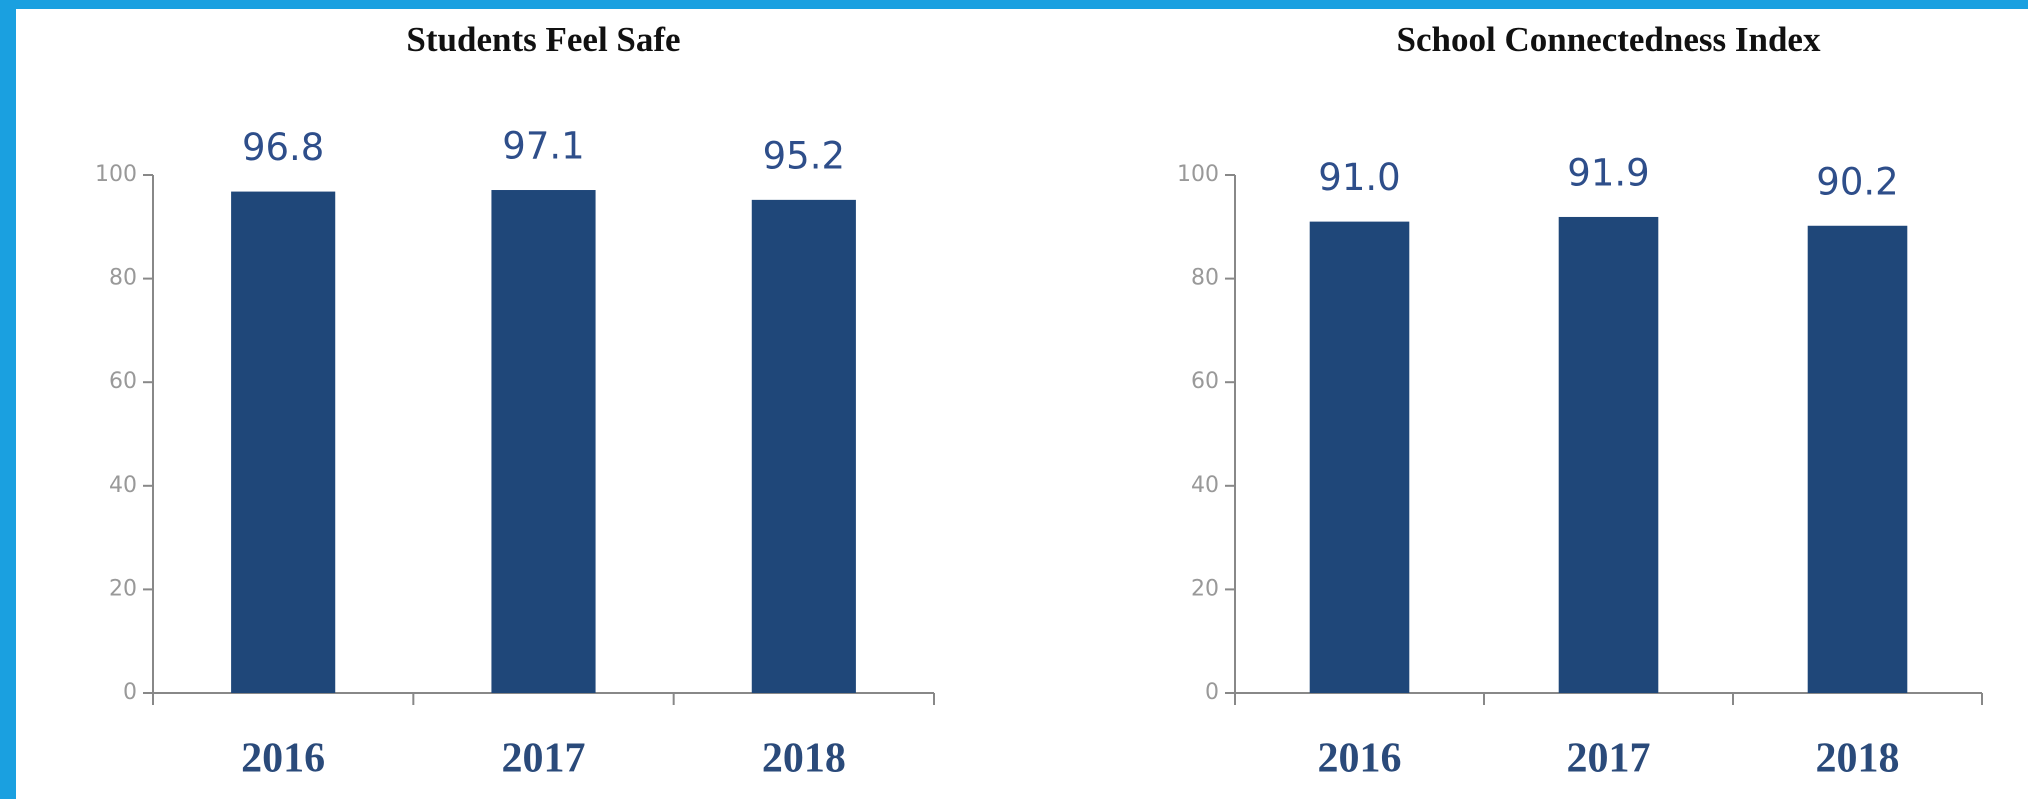  Describe the element at coordinates (1857, 181) in the screenshot. I see `value-label: 90.2` at that location.